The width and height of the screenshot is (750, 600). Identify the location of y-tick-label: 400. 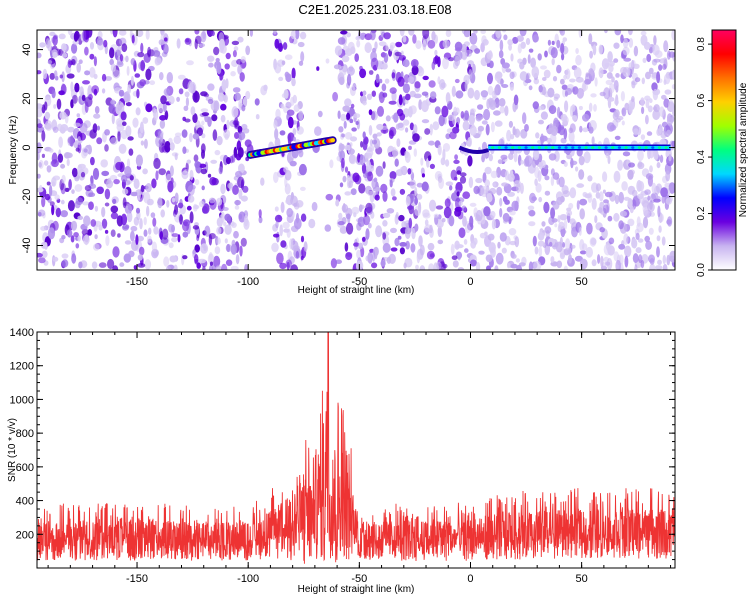
(25, 502).